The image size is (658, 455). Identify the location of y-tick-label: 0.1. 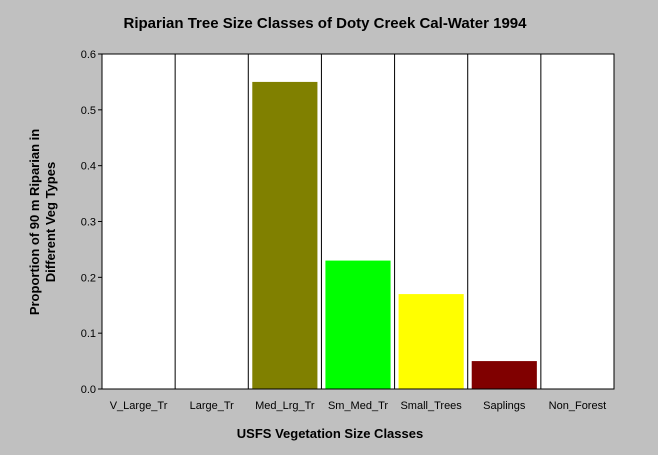
(88, 334).